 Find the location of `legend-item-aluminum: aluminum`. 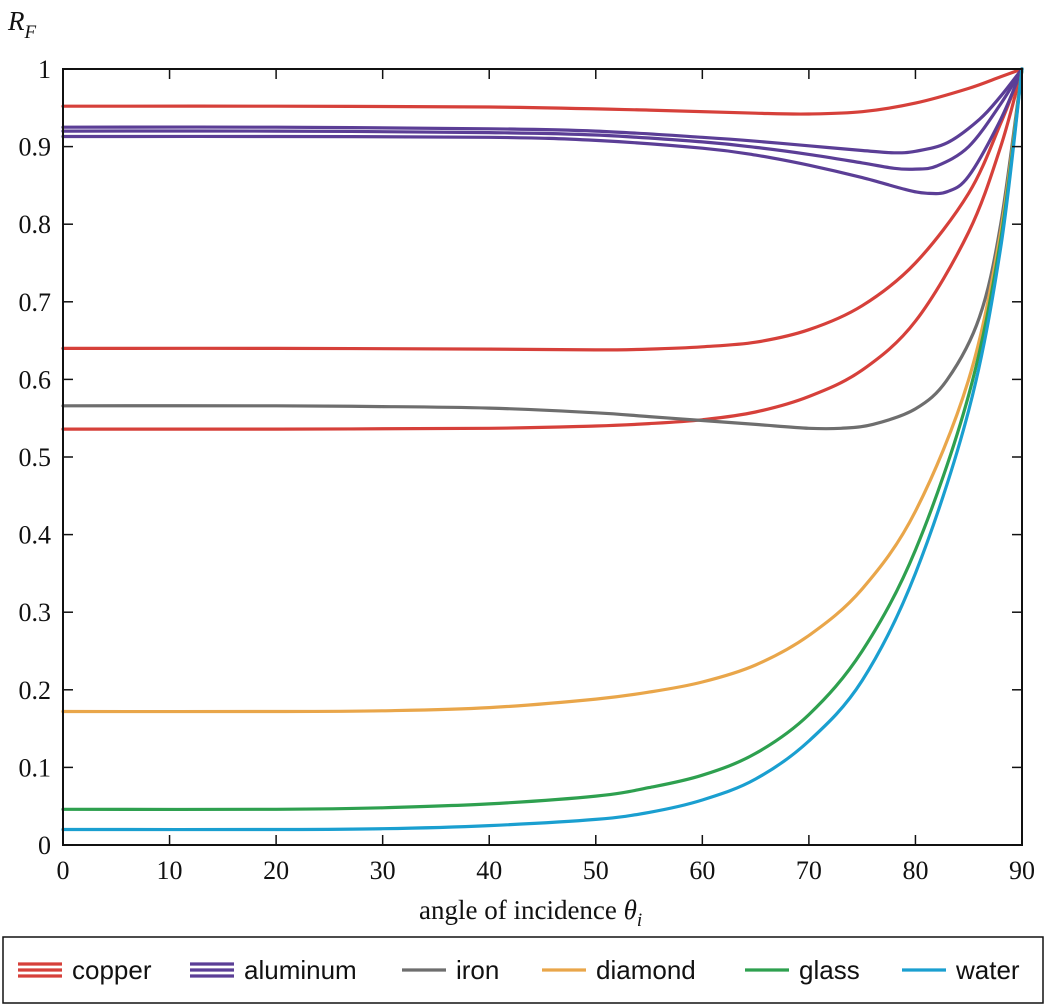

legend-item-aluminum: aluminum is located at coordinates (273, 970).